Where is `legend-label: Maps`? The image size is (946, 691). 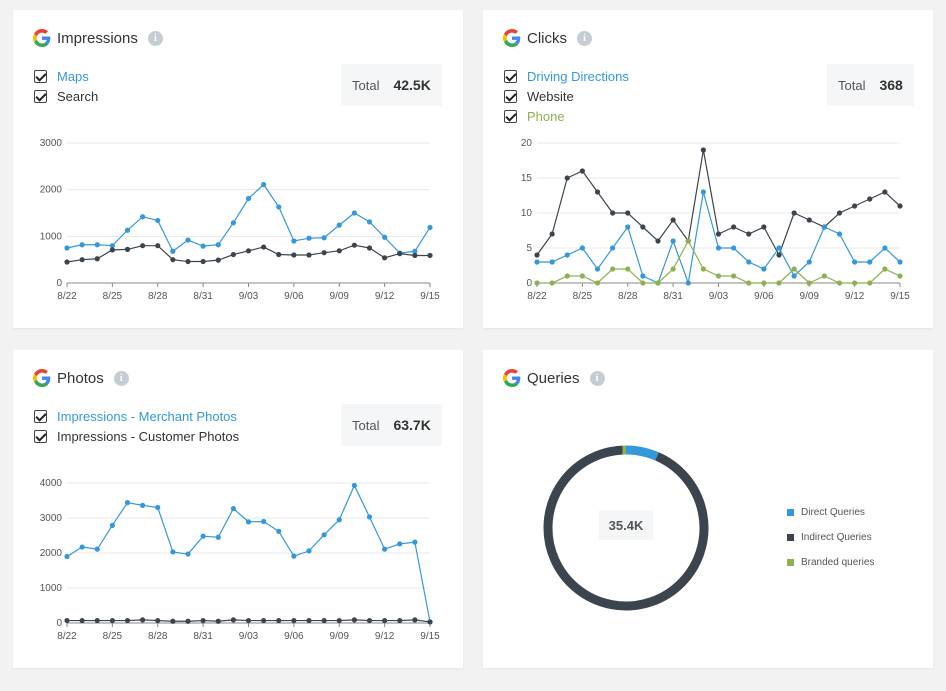
legend-label: Maps is located at coordinates (73, 76).